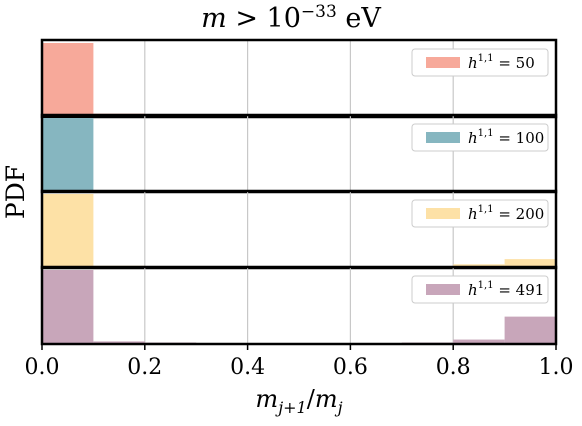 This screenshot has width=582, height=426. Describe the element at coordinates (453, 367) in the screenshot. I see `x-tick-label-4: 0.8` at that location.